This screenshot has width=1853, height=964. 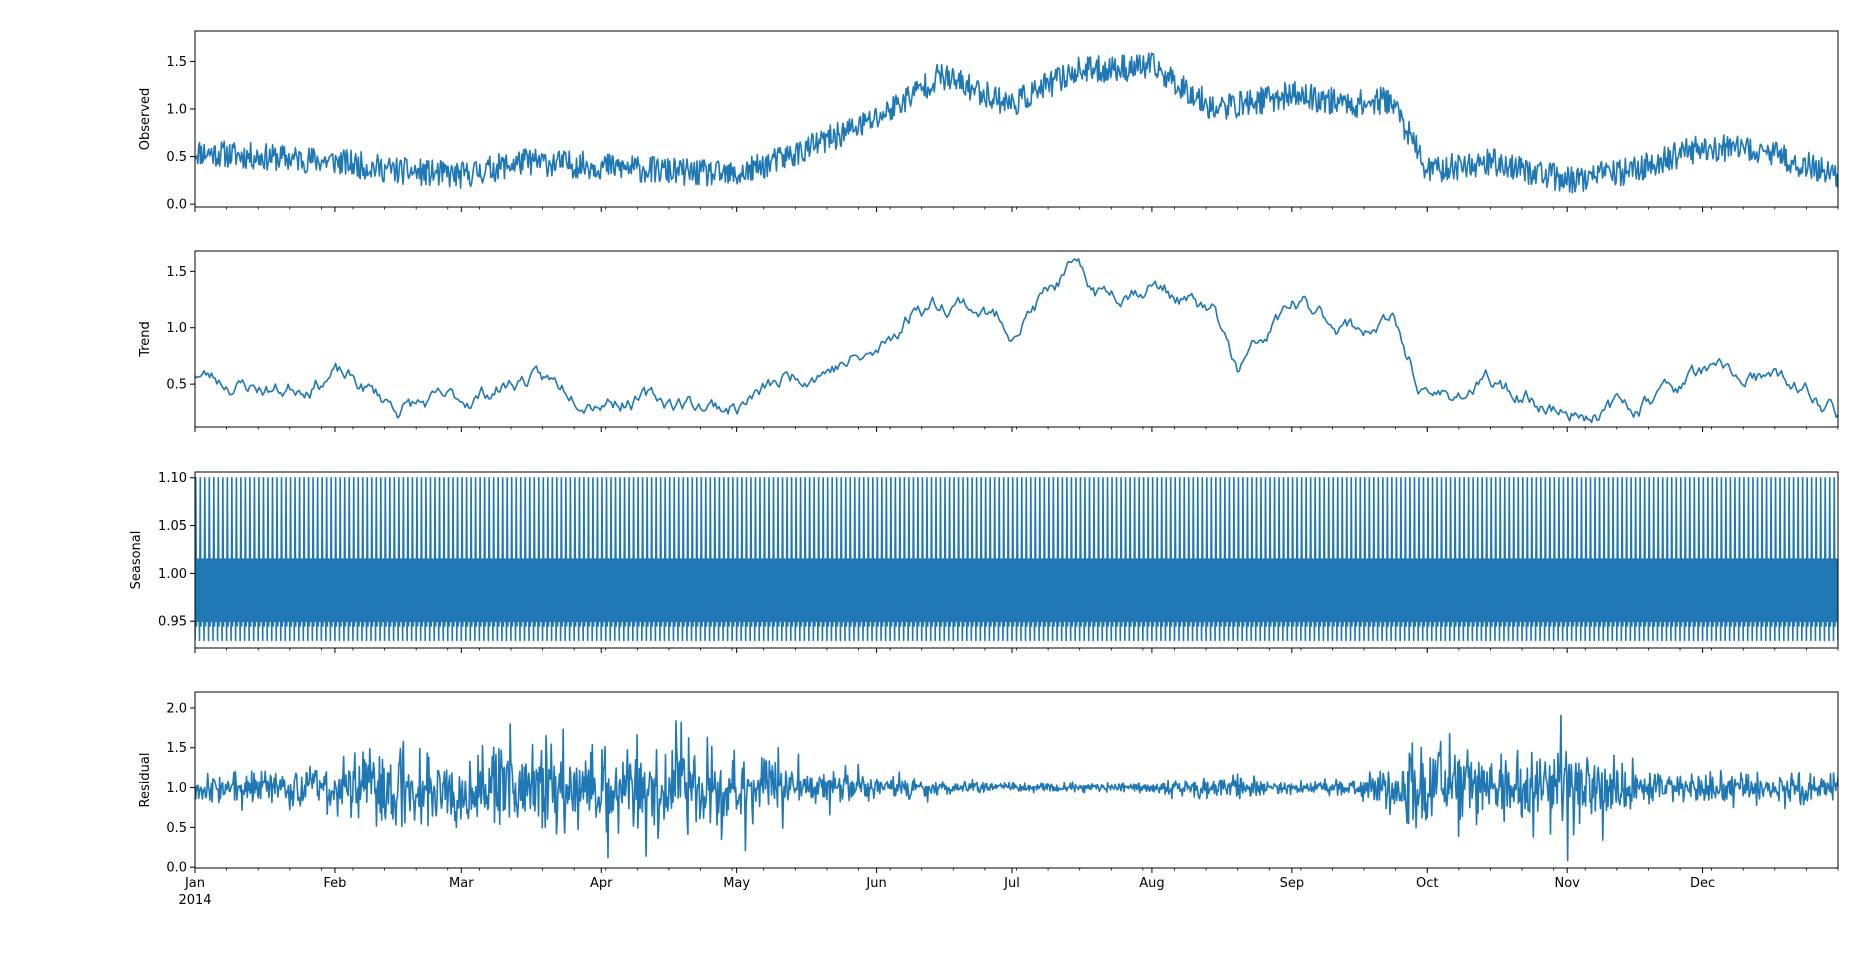 What do you see at coordinates (334, 883) in the screenshot?
I see `x-tick-label: Feb` at bounding box center [334, 883].